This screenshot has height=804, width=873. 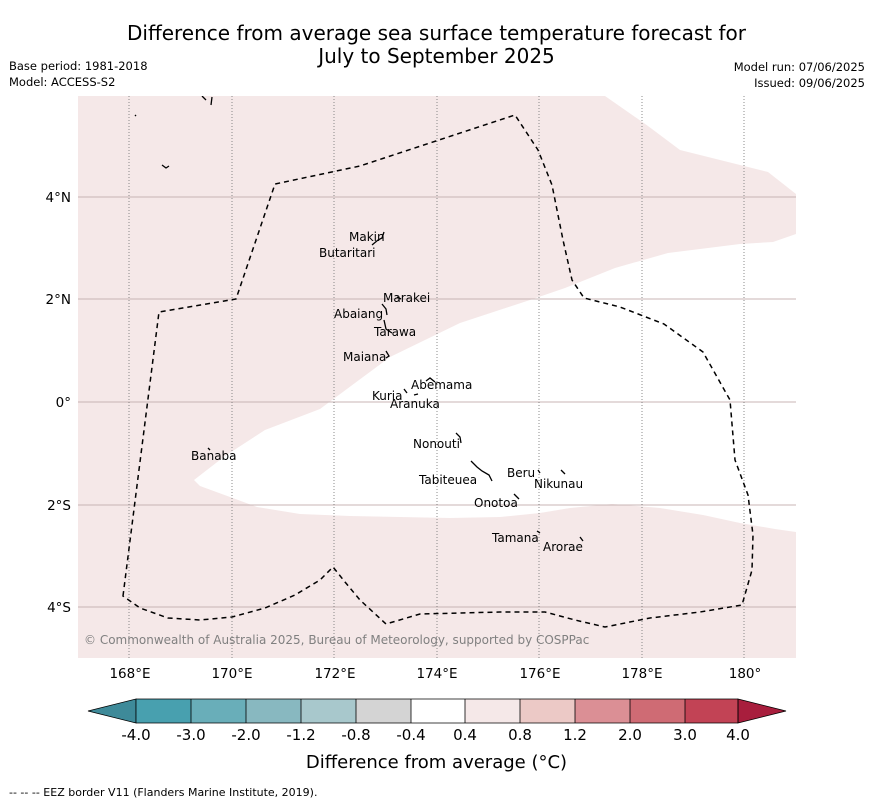 I want to click on island-maiana, so click(x=387, y=354).